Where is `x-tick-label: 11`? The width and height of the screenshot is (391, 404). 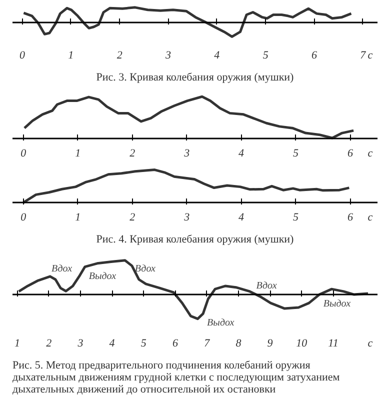
x-tick-label: 11 is located at coordinates (333, 344).